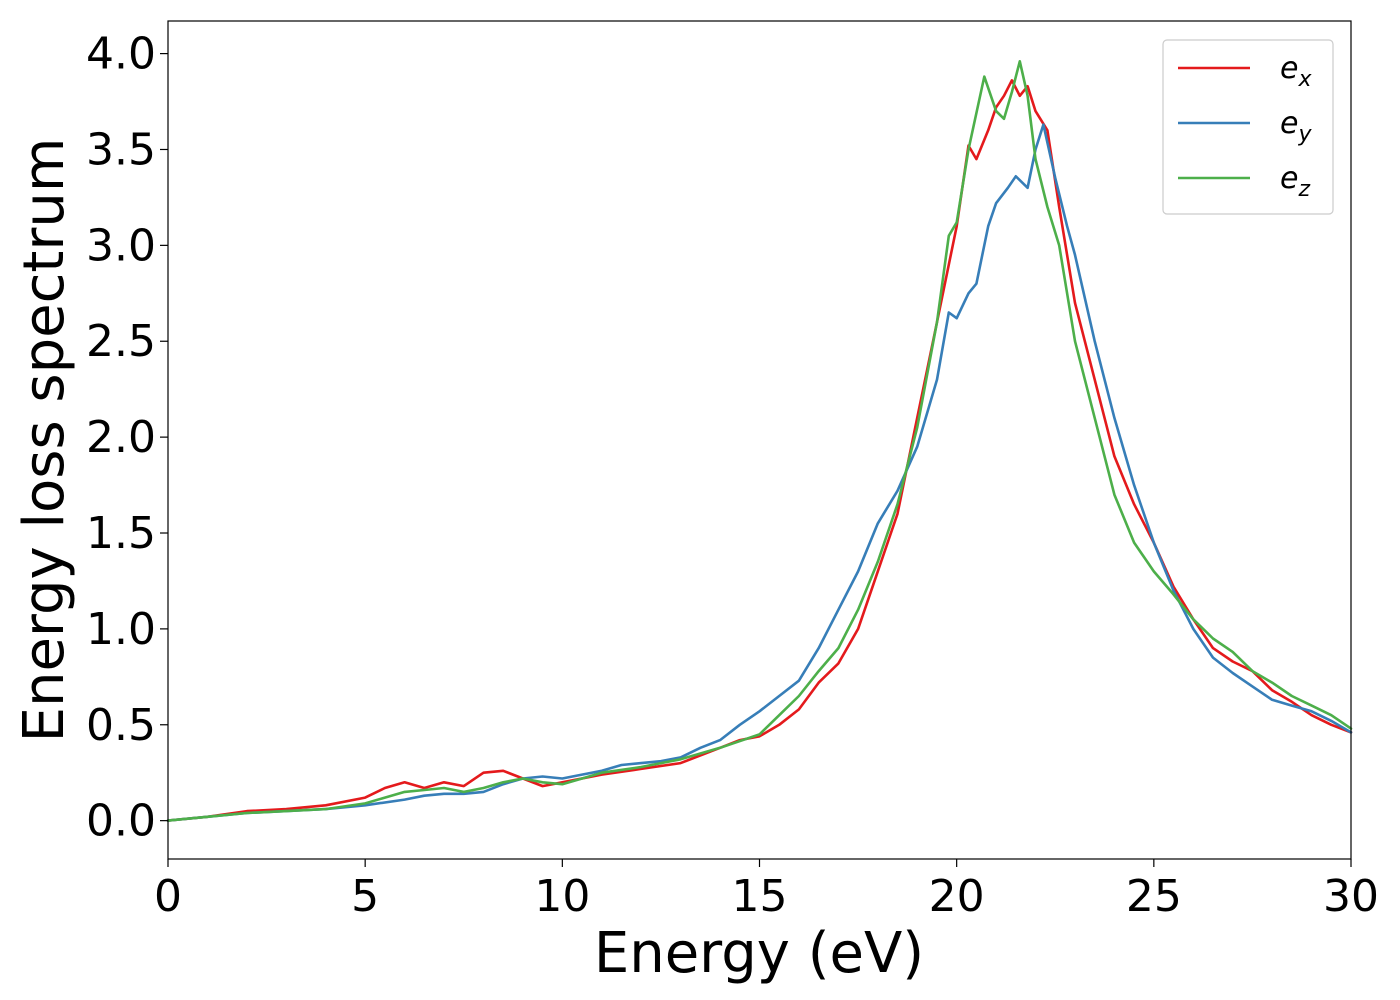 The height and width of the screenshot is (1000, 1400). I want to click on y-tick-label: 1.0, so click(121, 629).